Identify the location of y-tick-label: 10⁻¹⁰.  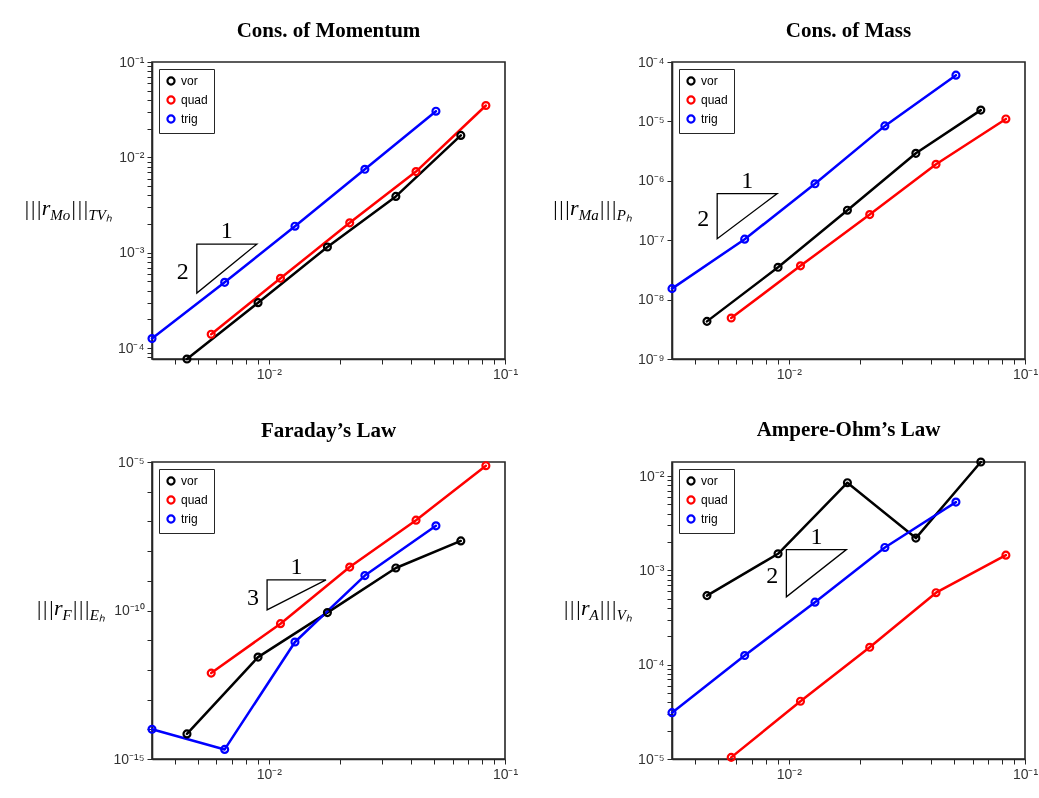
(129, 610).